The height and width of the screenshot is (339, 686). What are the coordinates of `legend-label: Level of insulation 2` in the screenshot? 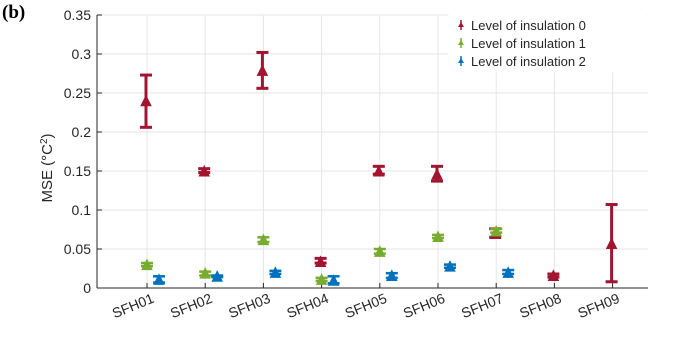 It's located at (528, 61).